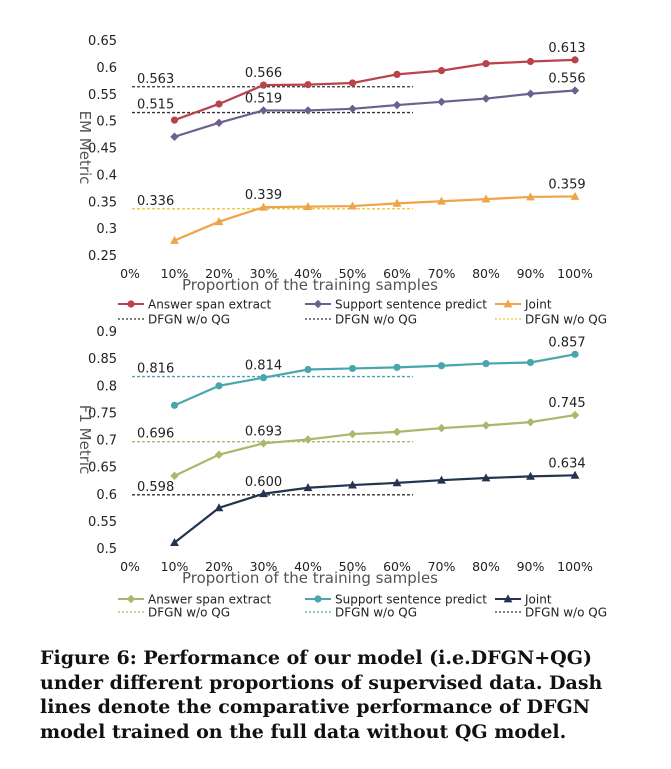 This screenshot has width=671, height=769. What do you see at coordinates (375, 90) in the screenshot?
I see `chart1-series-1-line` at bounding box center [375, 90].